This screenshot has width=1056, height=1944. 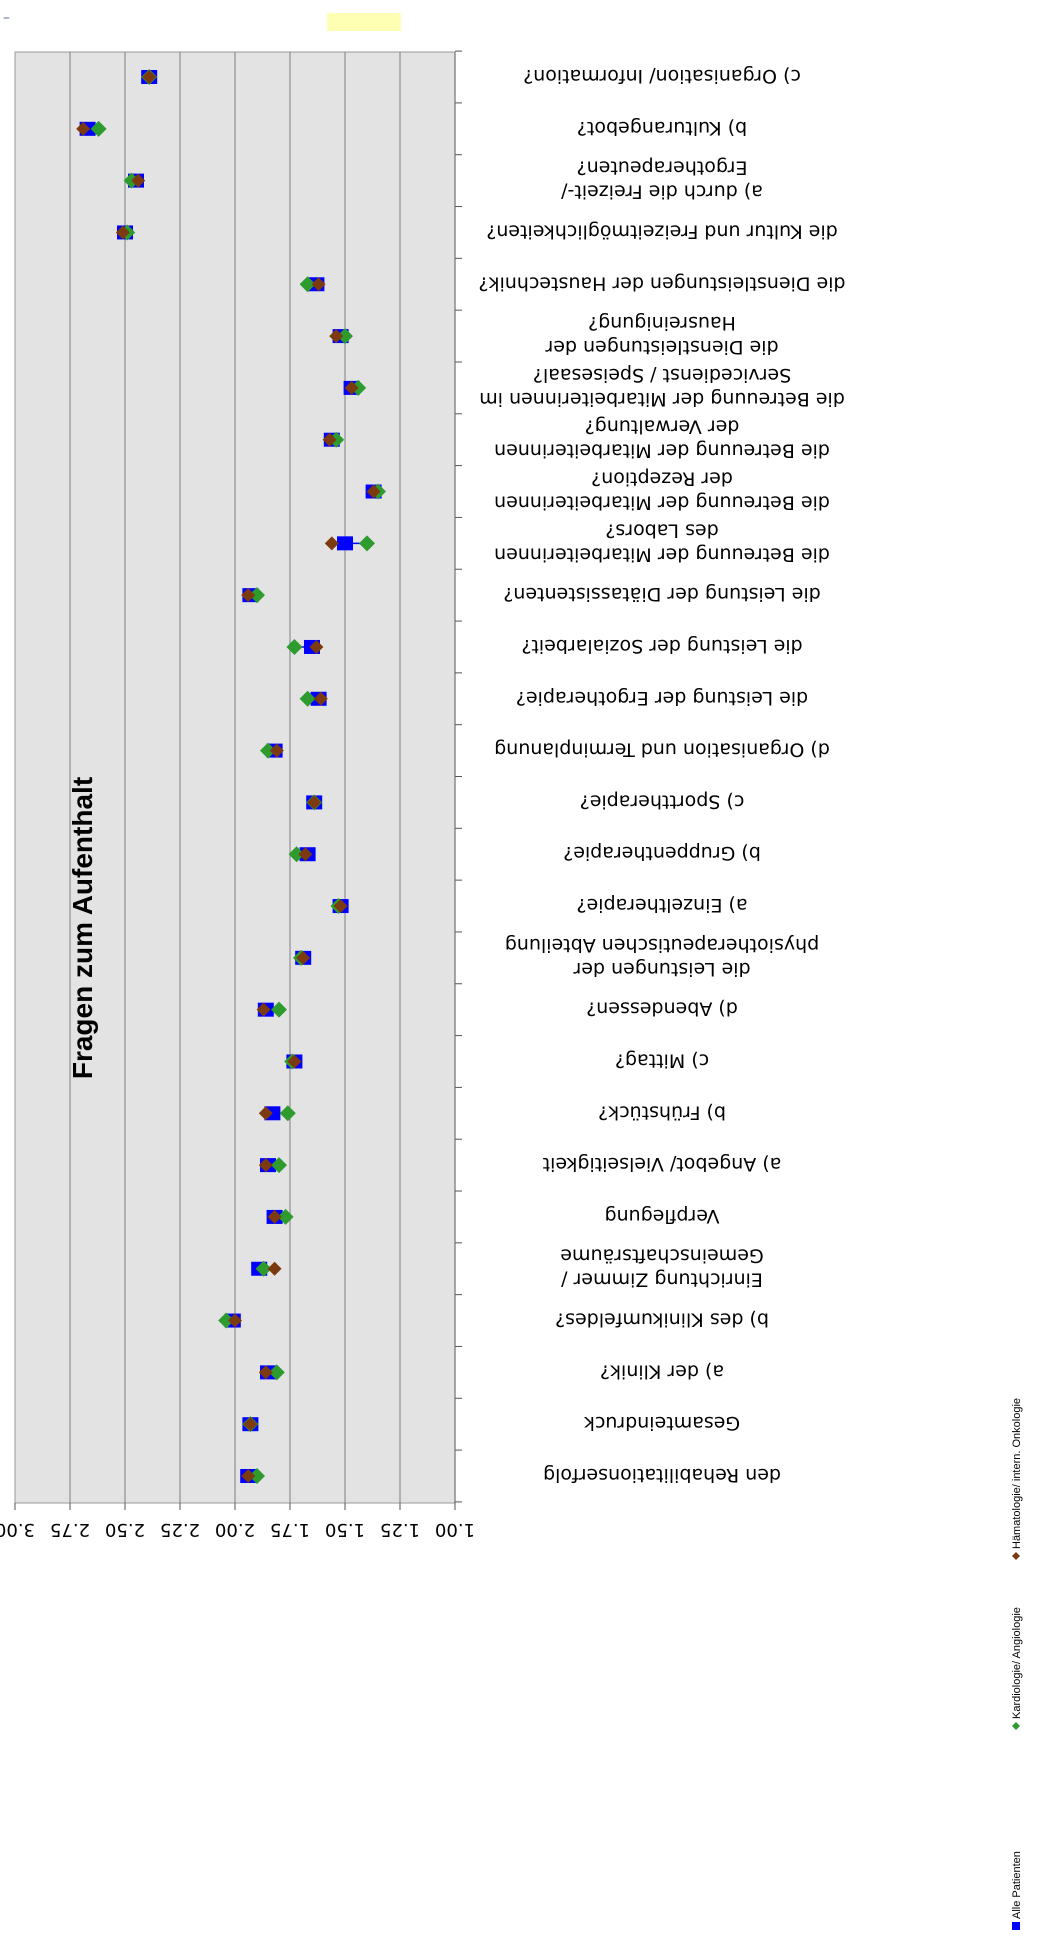 What do you see at coordinates (662, 375) in the screenshot?
I see `category-label-line: Servicedienst / Speisesaal?` at bounding box center [662, 375].